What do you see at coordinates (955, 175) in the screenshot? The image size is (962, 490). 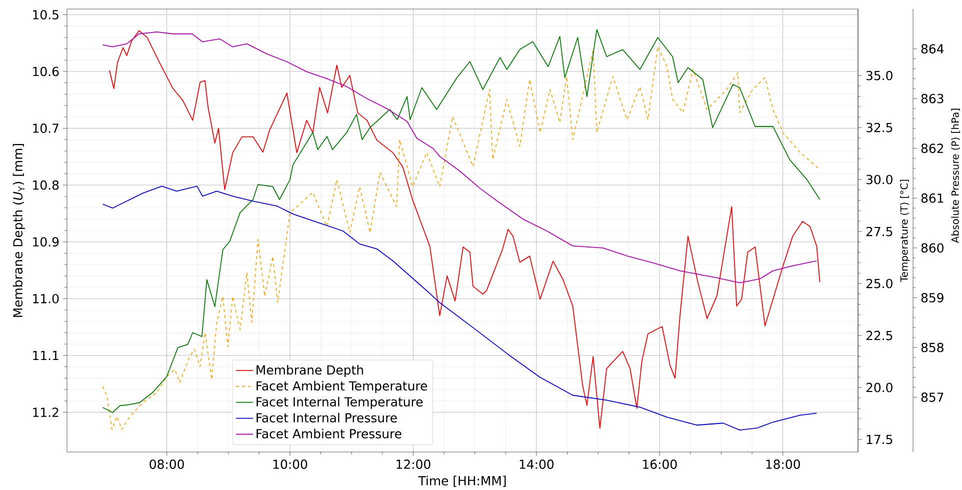 I see `y3-axis-title: Absolute Pressure (P) [hPa]` at bounding box center [955, 175].